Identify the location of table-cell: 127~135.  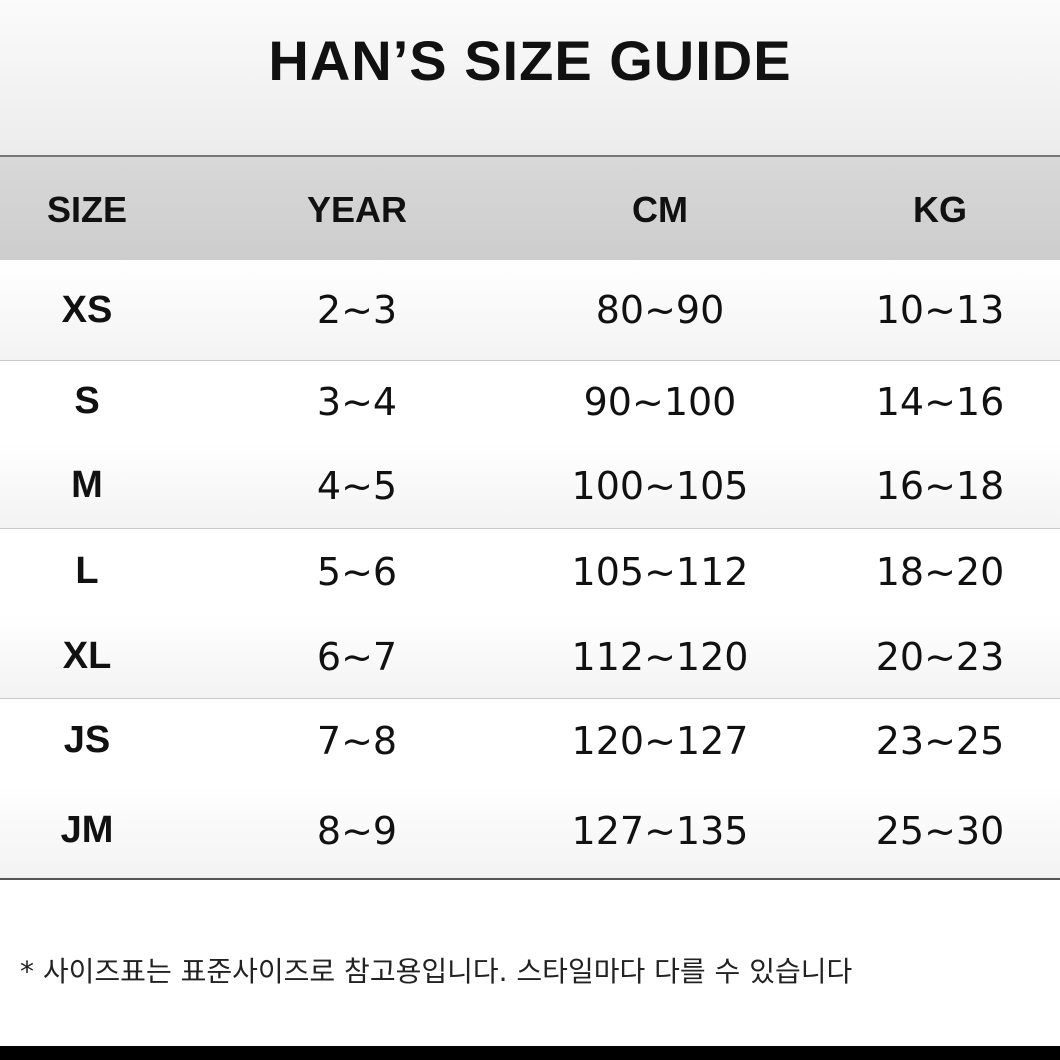
(660, 830).